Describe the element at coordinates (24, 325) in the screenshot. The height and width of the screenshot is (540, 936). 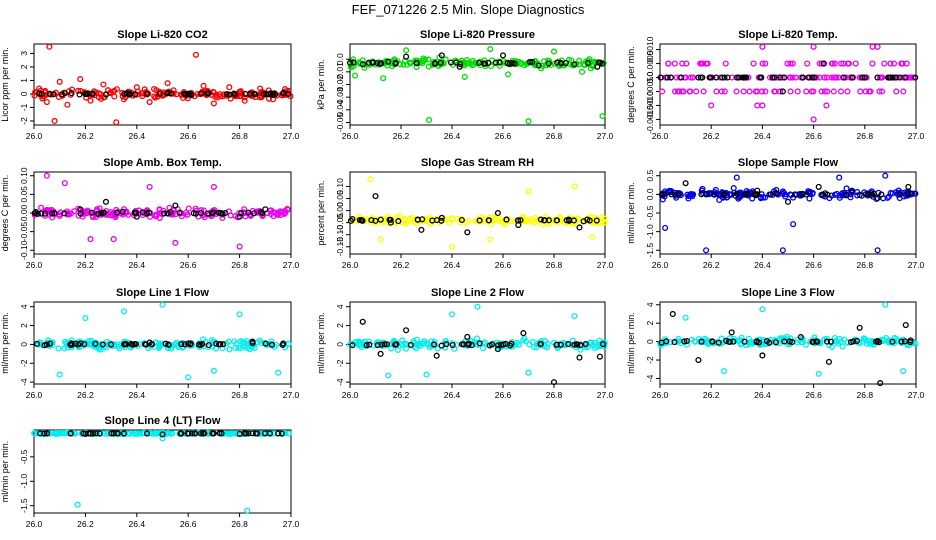
I see `y-tick-label: 2` at that location.